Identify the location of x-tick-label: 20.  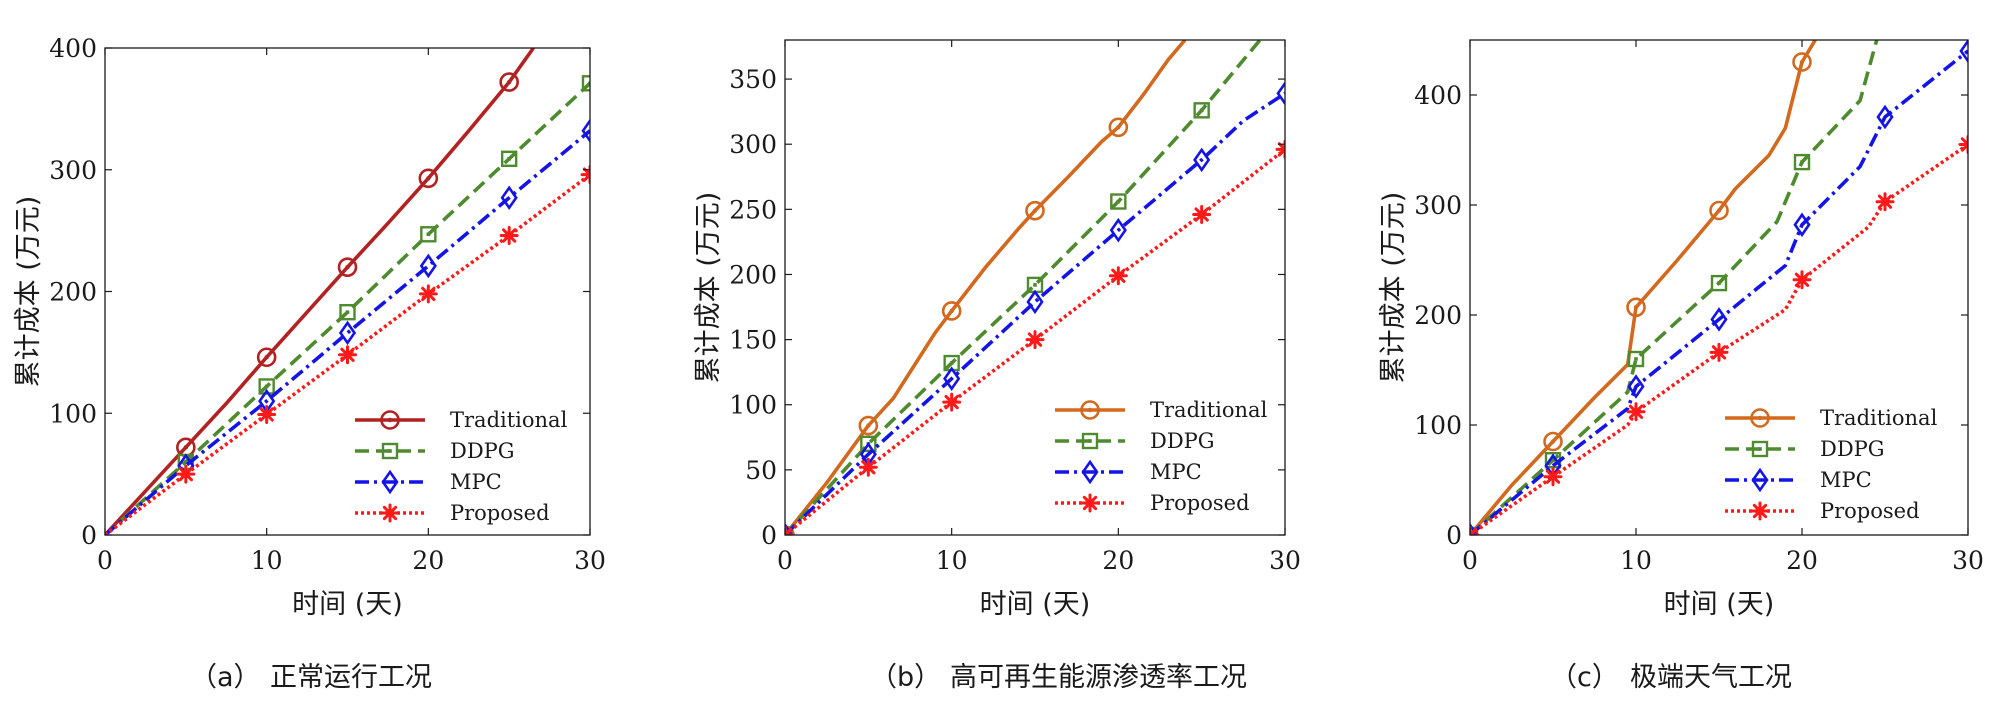
(1802, 560).